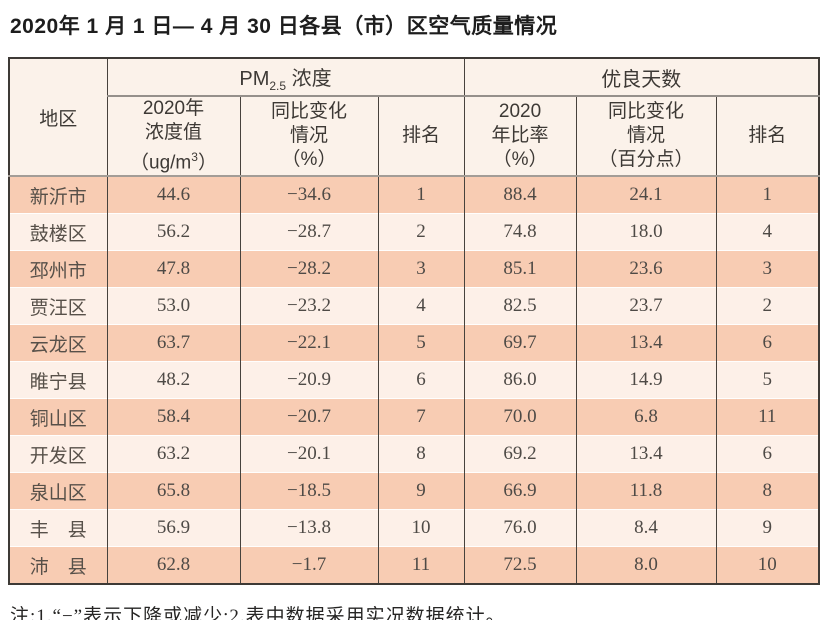 The image size is (825, 620). Describe the element at coordinates (308, 417) in the screenshot. I see `pm-change-cell: −20.7` at that location.